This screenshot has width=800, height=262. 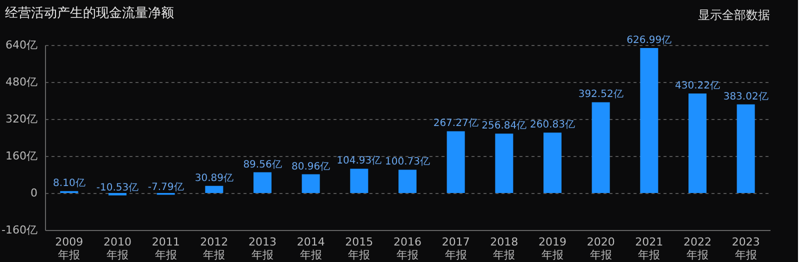 I want to click on text: 显示全部数据, so click(x=734, y=15).